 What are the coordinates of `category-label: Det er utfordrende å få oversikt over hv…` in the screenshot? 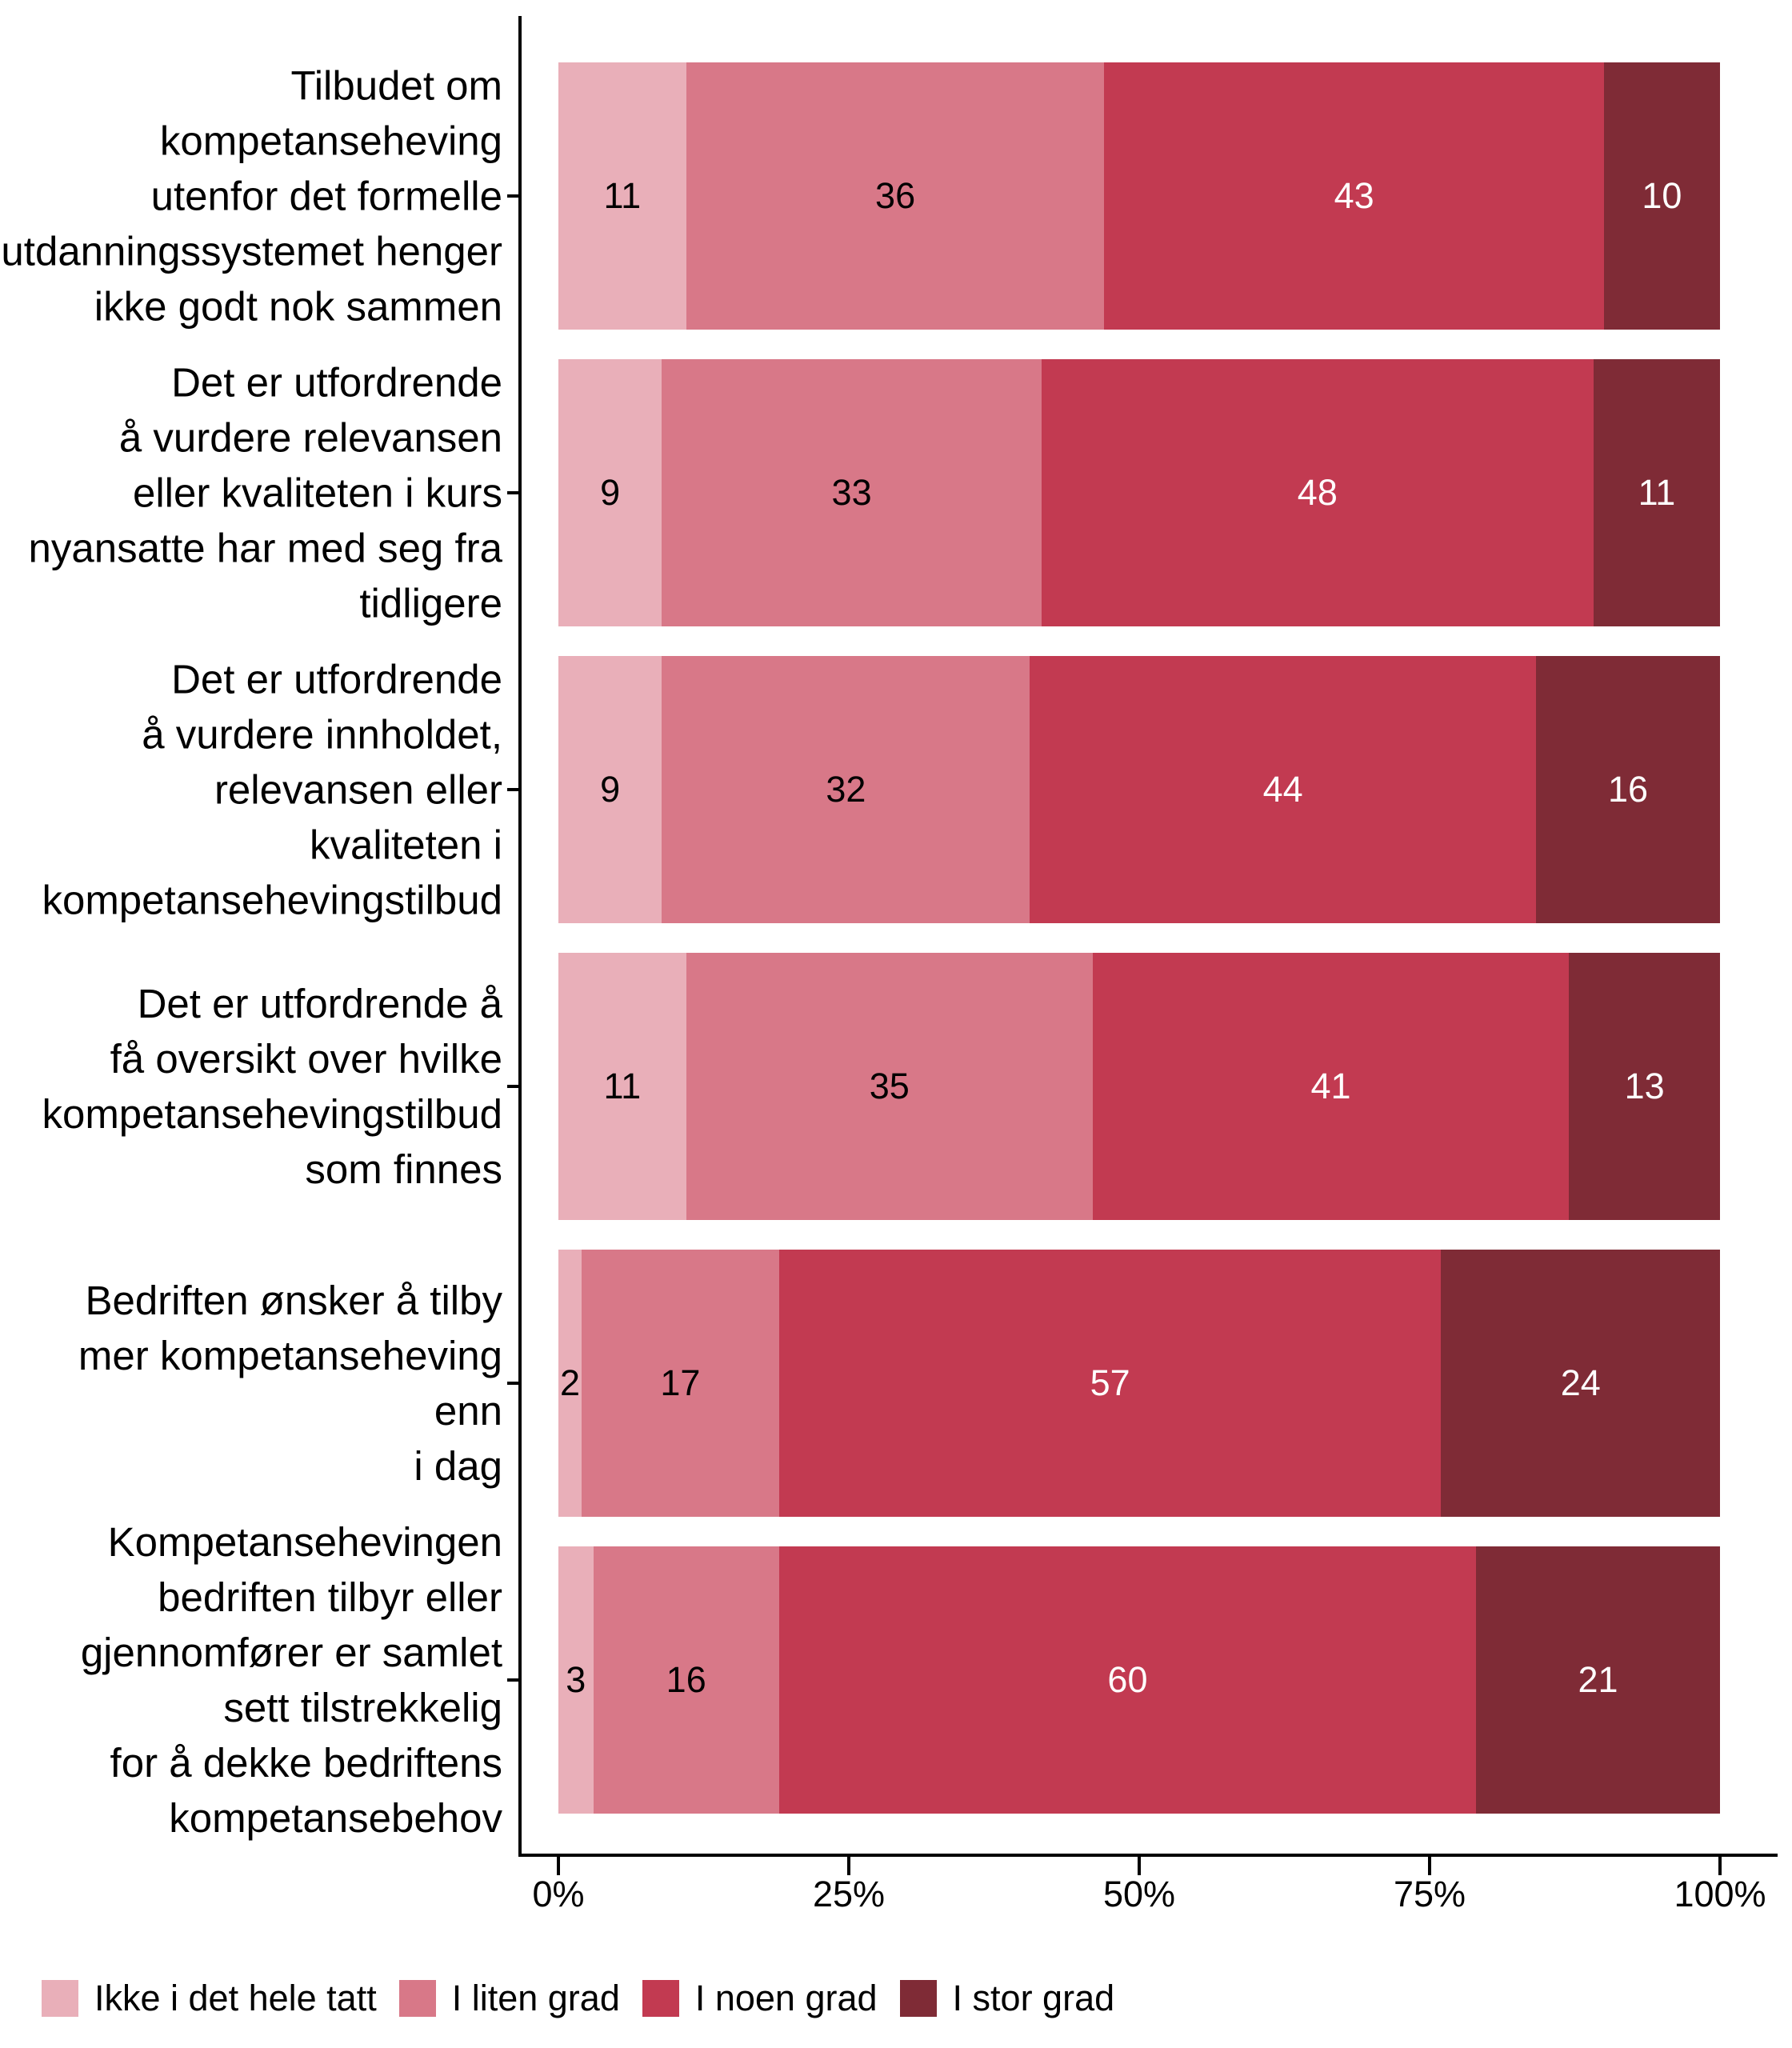 It's located at (272, 1086).